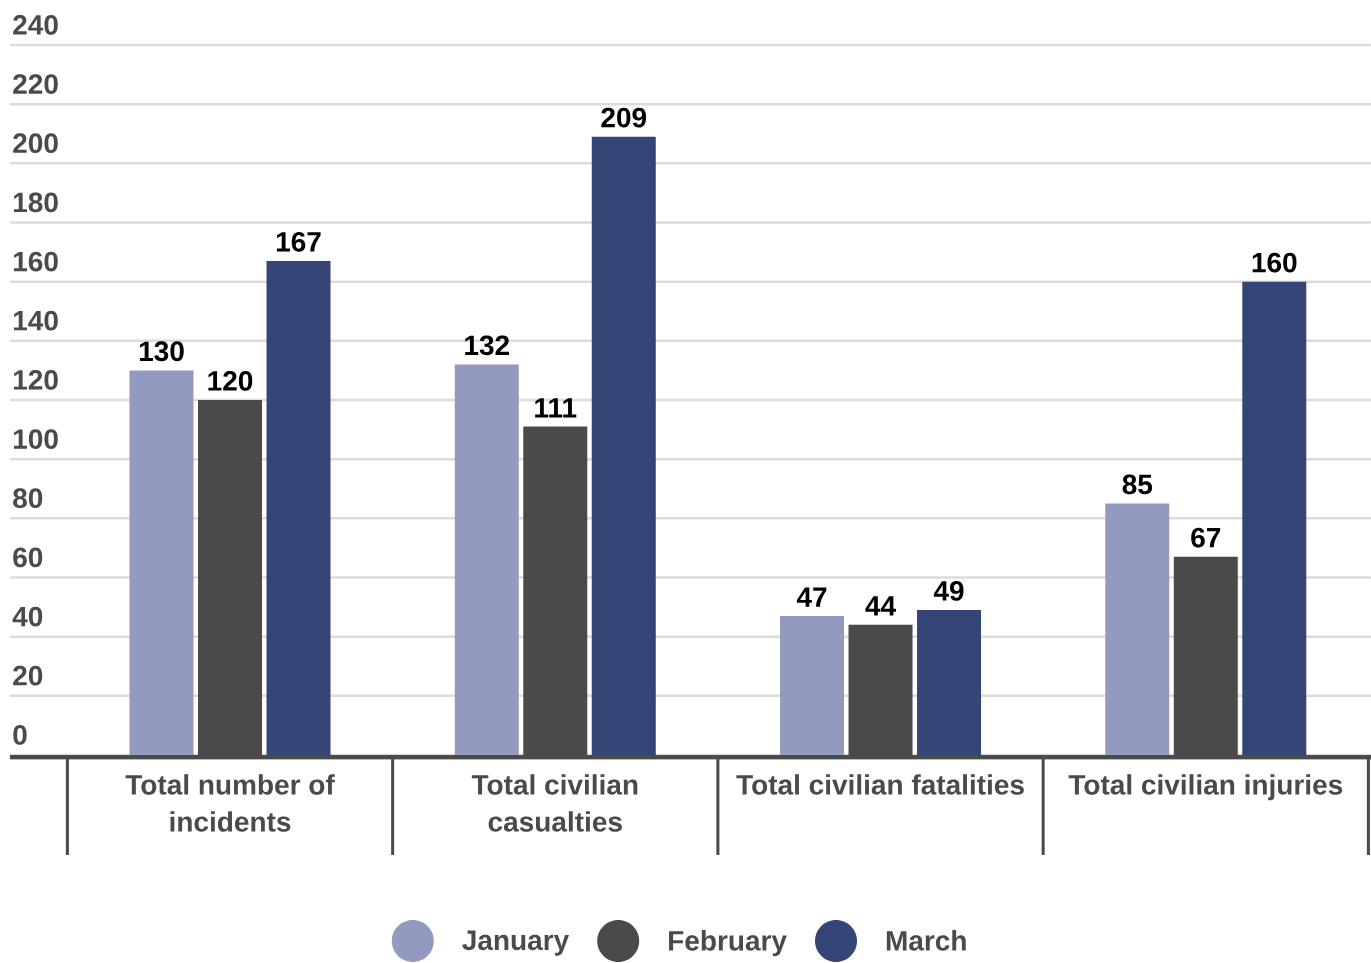  Describe the element at coordinates (948, 591) in the screenshot. I see `data-label: 49` at that location.